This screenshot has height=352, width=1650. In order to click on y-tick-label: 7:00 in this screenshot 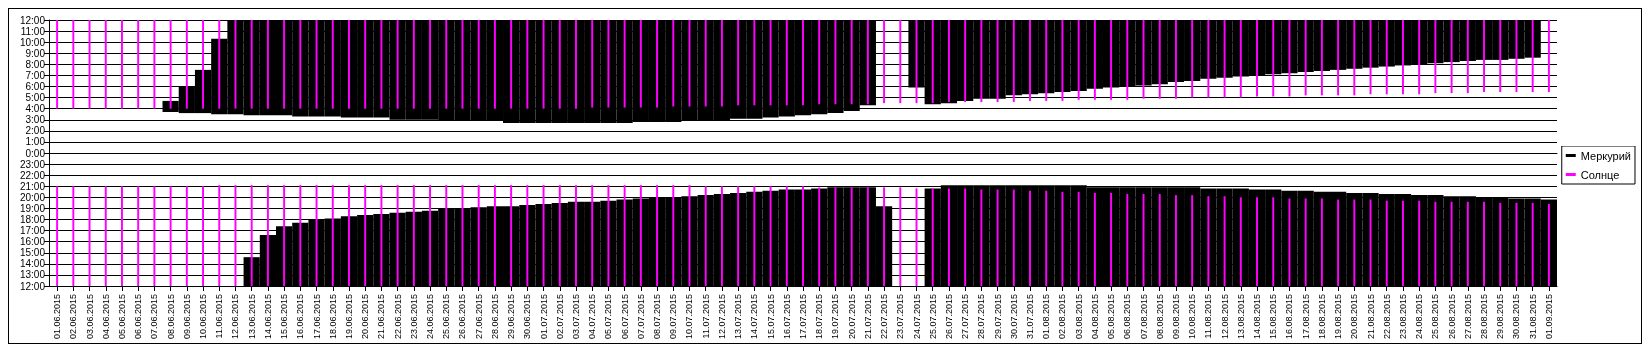, I will do `click(35, 75)`.